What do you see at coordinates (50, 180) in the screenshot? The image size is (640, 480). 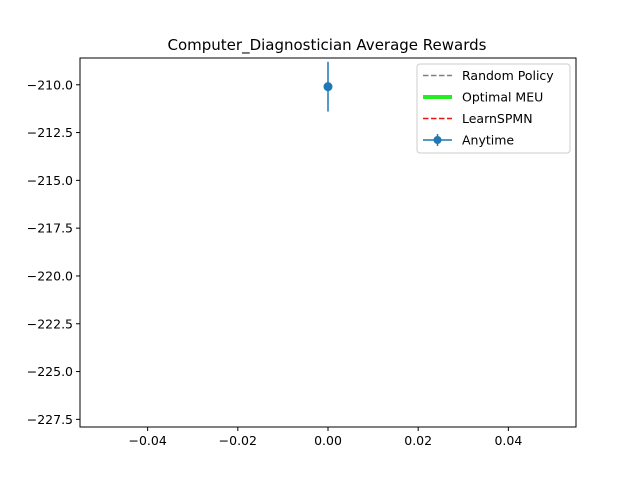 I see `y-tick-label: −215.0` at bounding box center [50, 180].